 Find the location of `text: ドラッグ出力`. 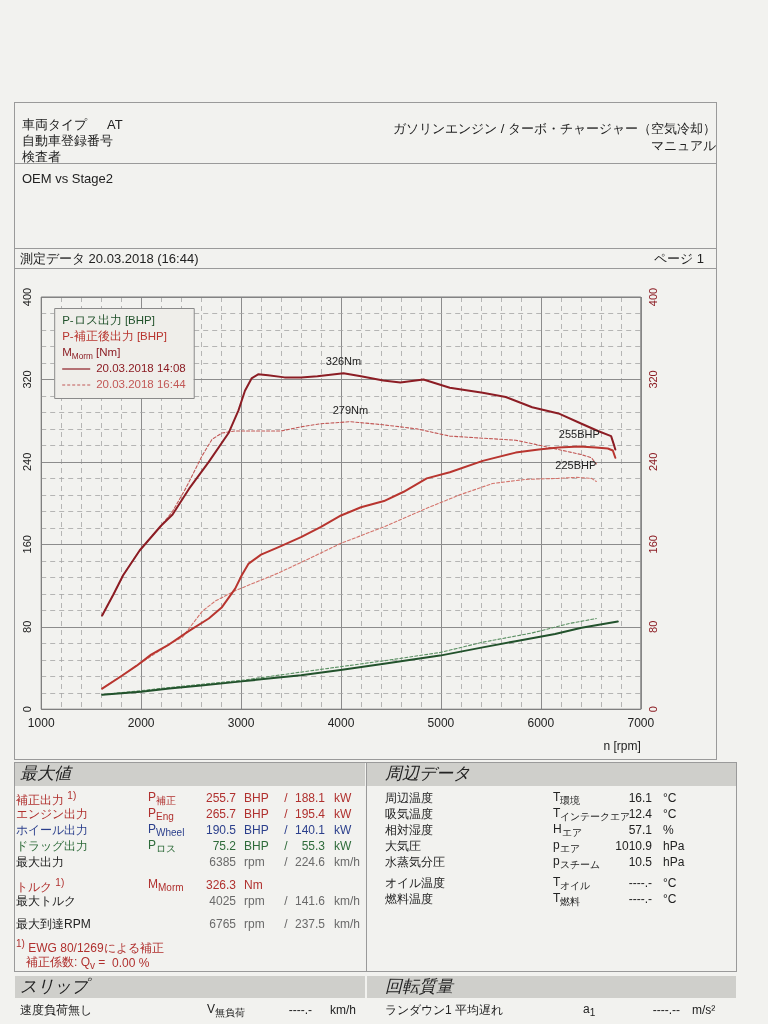

text: ドラッグ出力 is located at coordinates (52, 846).